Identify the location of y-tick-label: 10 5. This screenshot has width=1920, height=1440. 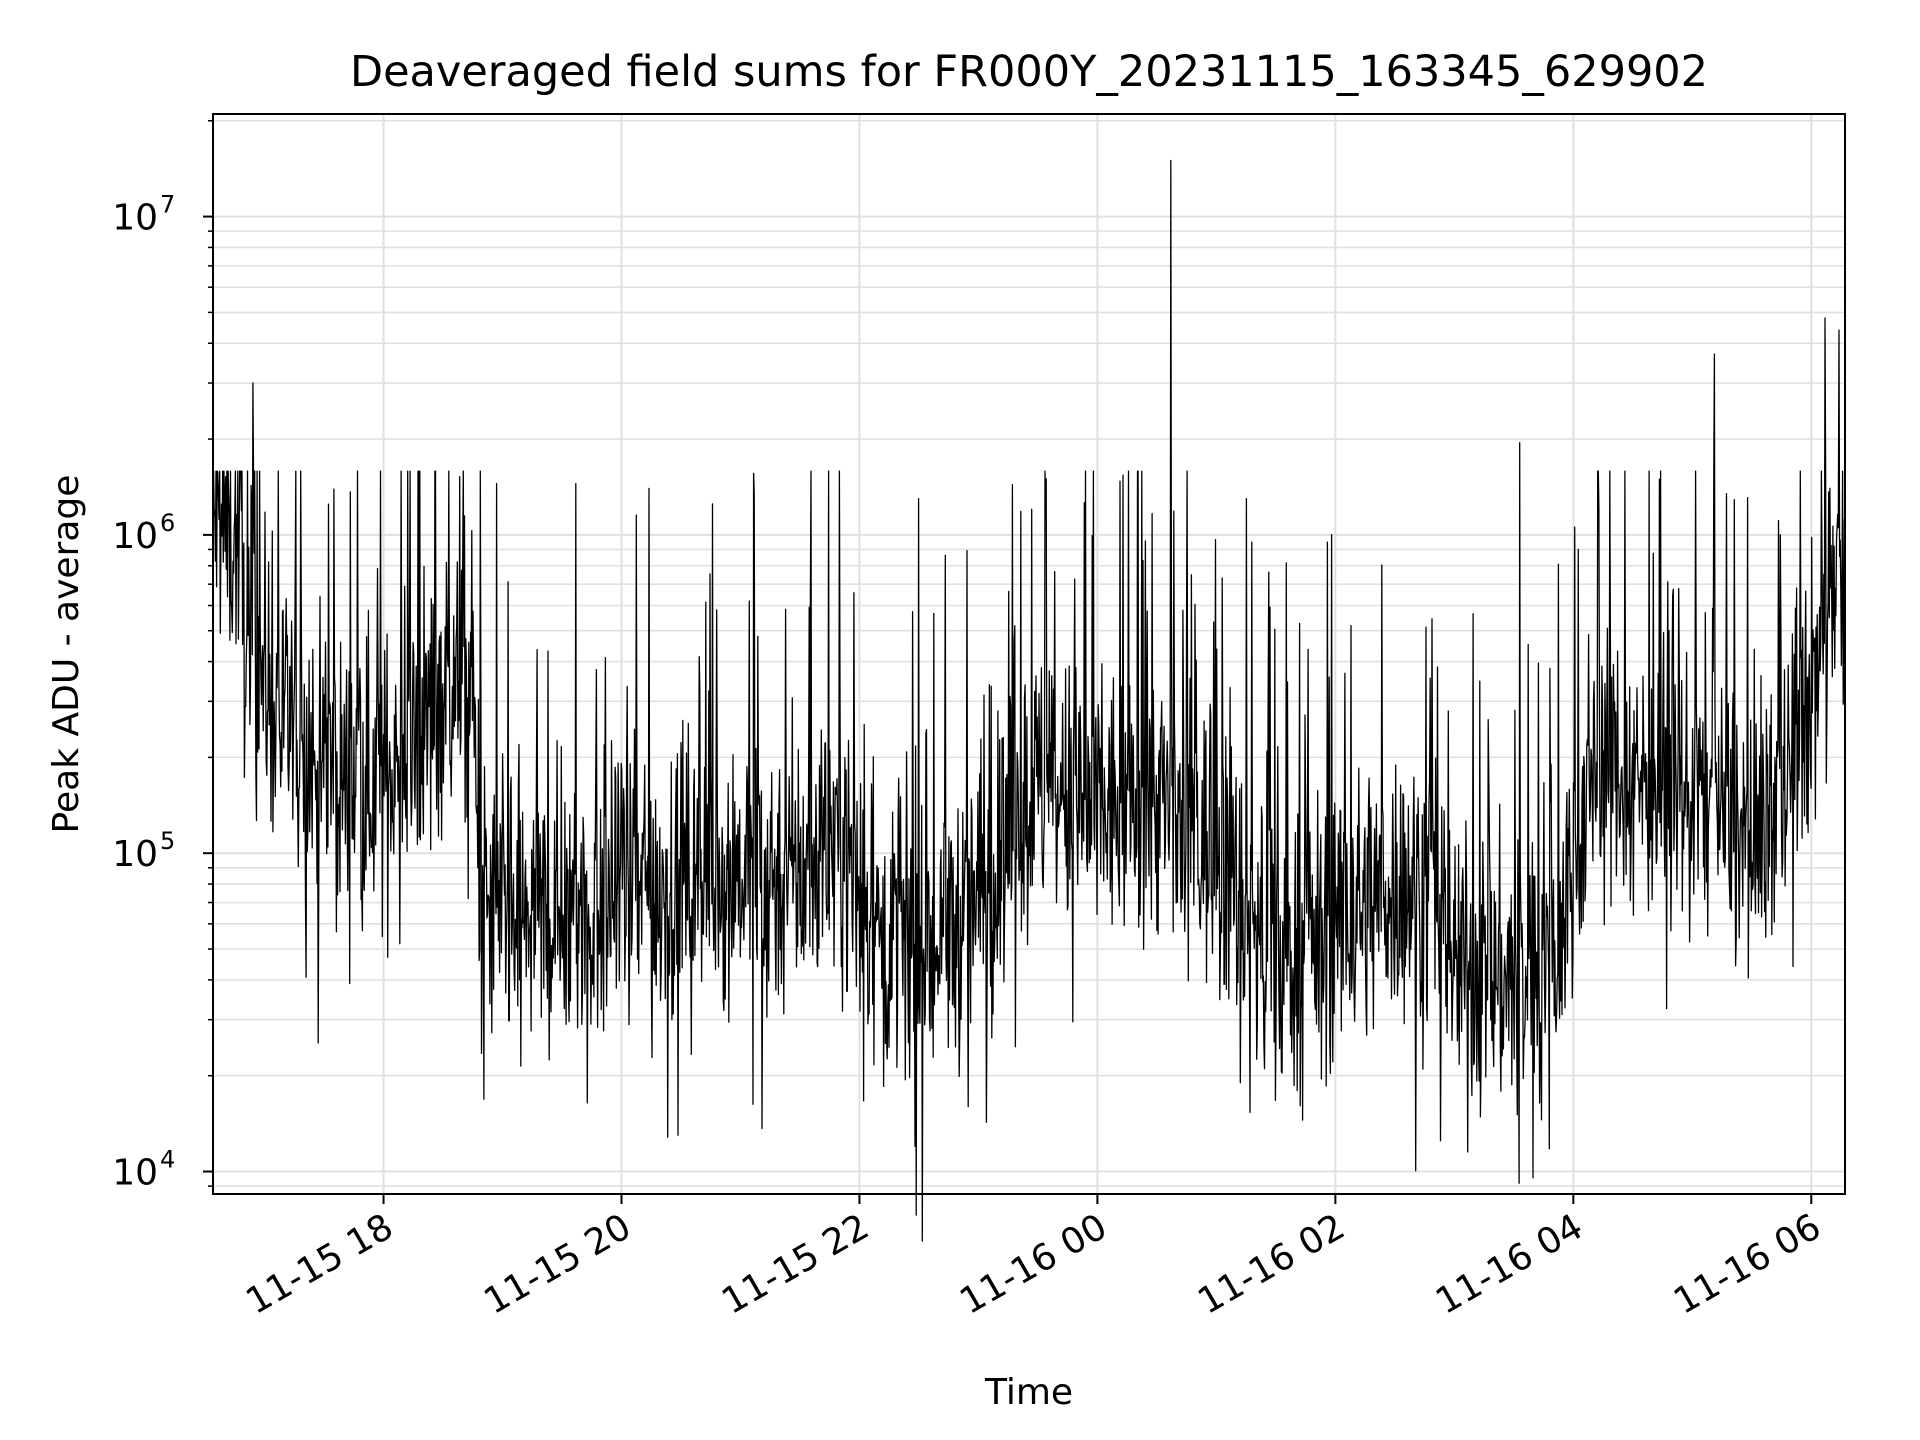
(143, 851).